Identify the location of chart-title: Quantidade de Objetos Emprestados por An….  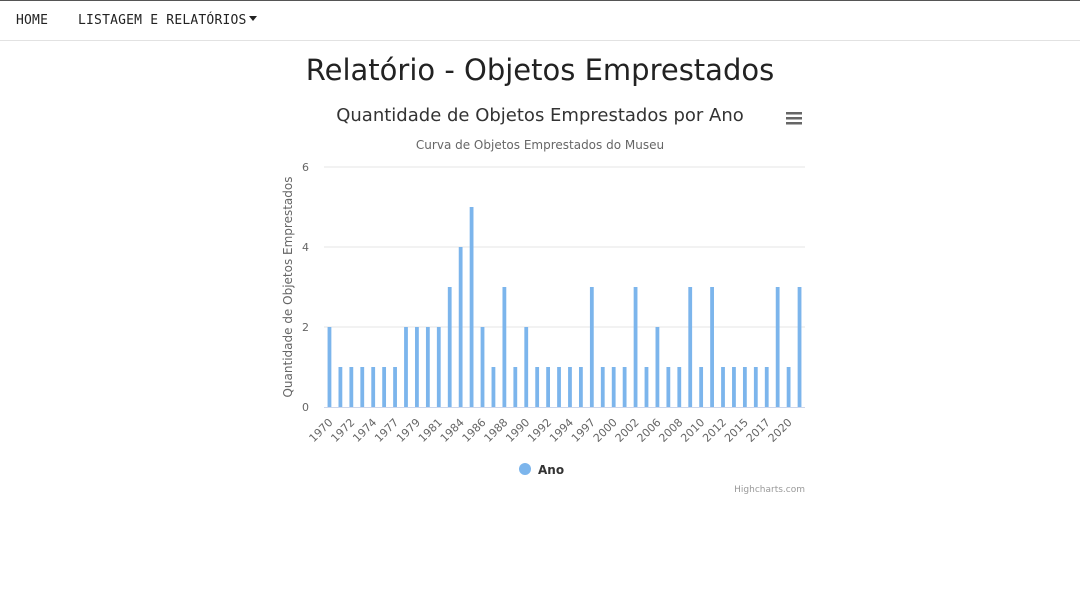
(540, 115).